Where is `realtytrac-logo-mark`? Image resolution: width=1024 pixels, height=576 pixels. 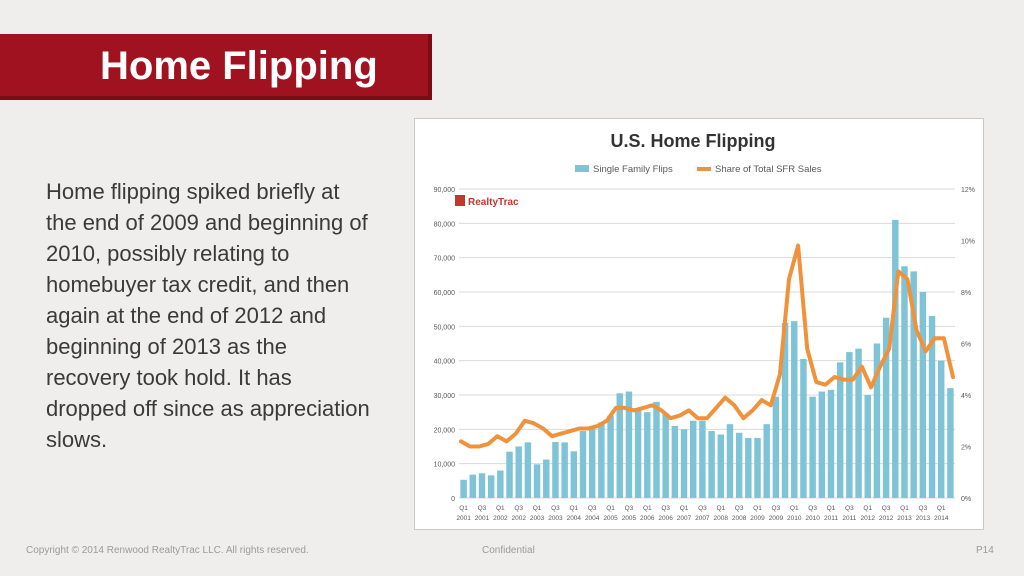
realtytrac-logo-mark is located at coordinates (460, 200).